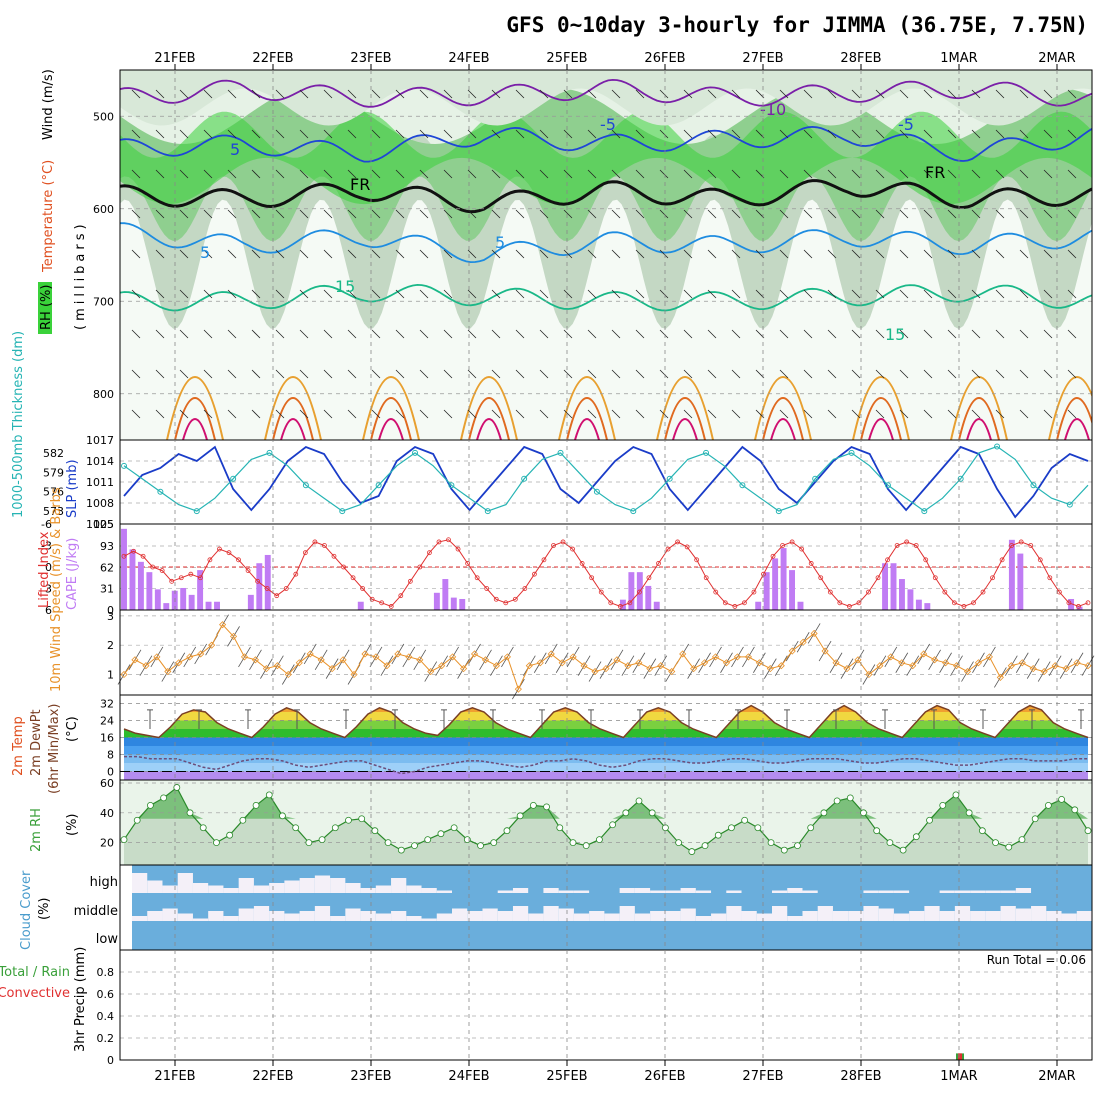 Image resolution: width=1100 pixels, height=1100 pixels. What do you see at coordinates (44, 909) in the screenshot?
I see `cloud-unit-label: (%)` at bounding box center [44, 909].